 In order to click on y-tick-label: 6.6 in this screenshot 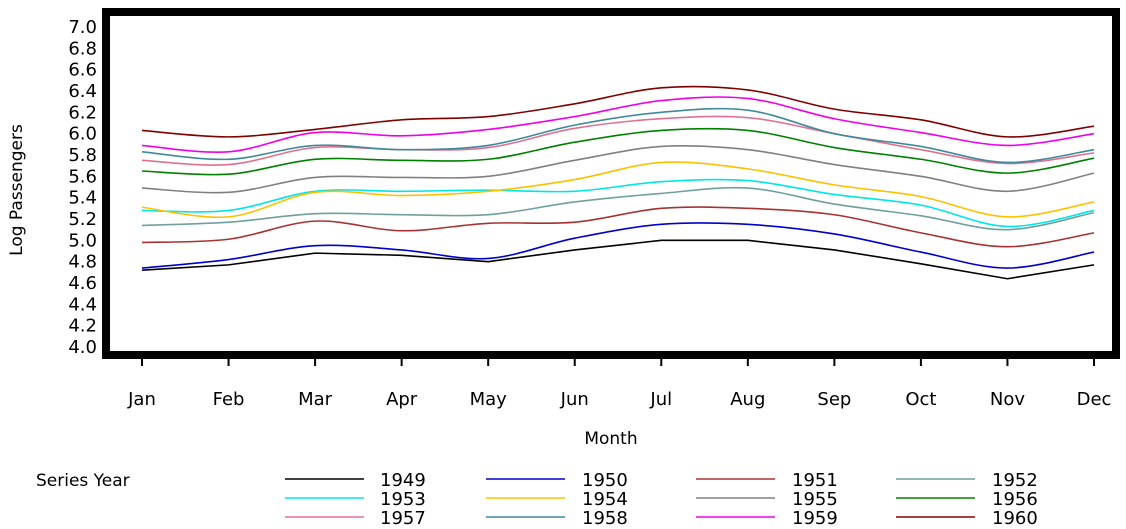, I will do `click(82, 70)`.